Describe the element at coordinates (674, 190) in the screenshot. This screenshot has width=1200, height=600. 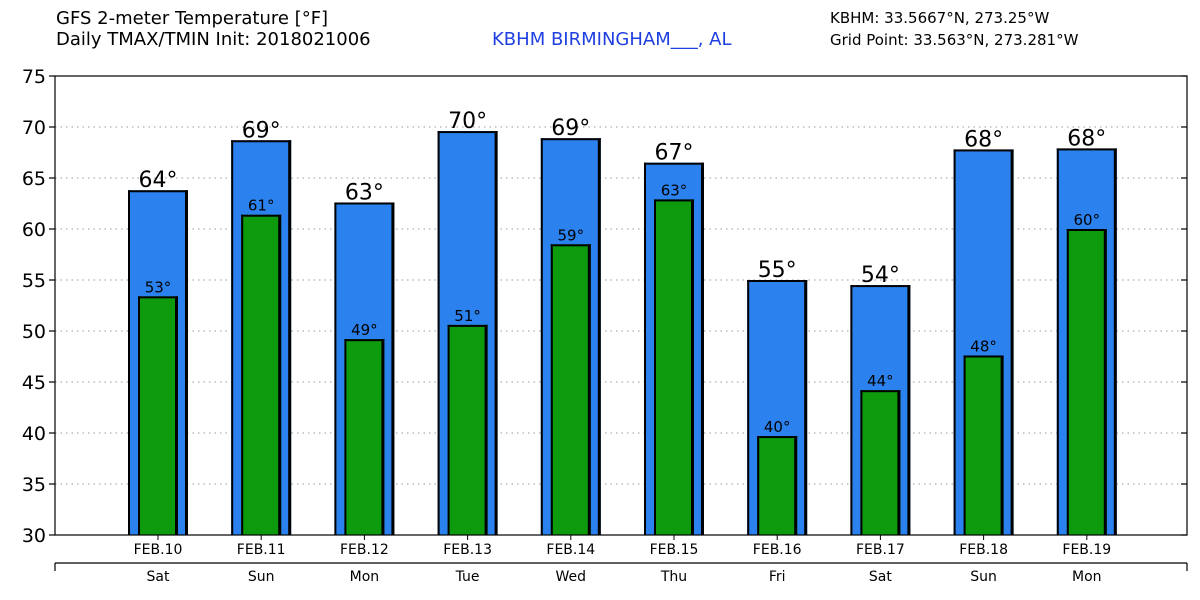
I see `tmin-label: 63°` at that location.